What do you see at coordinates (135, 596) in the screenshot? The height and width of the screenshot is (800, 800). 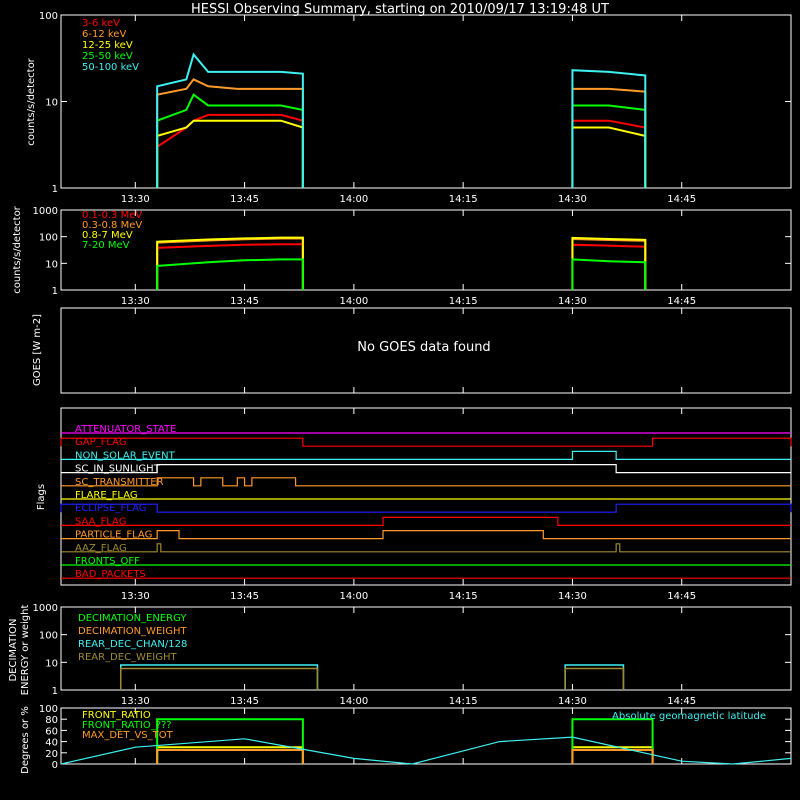 I see `flags-time-label-0: 13:30` at bounding box center [135, 596].